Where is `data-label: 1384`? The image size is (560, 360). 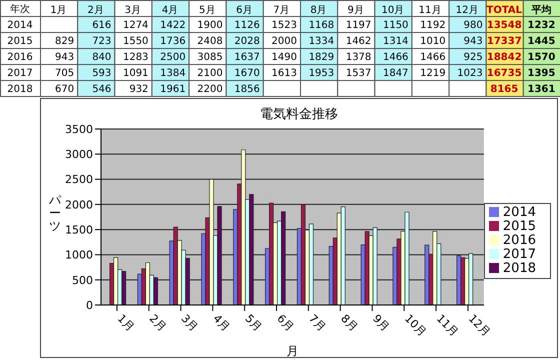 data-label: 1384 is located at coordinates (173, 73).